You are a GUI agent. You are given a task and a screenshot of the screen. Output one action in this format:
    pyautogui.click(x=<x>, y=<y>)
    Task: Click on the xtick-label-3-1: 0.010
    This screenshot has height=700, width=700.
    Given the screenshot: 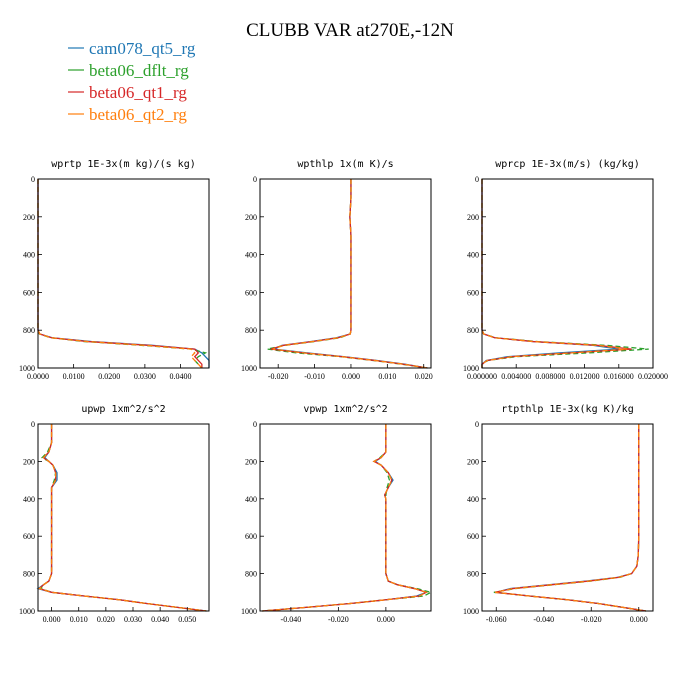 What is the action you would take?
    pyautogui.click(x=79, y=619)
    